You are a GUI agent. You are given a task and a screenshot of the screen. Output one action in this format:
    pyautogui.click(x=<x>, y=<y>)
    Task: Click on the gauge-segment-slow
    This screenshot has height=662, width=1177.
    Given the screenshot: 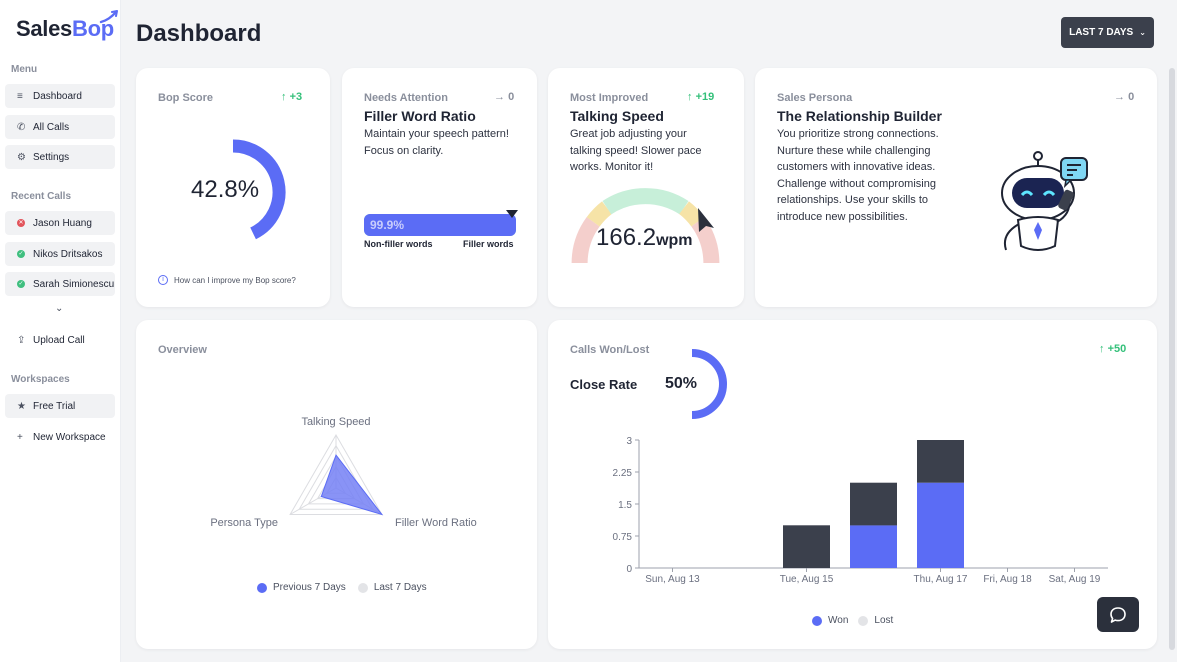 What is the action you would take?
    pyautogui.click(x=585, y=240)
    